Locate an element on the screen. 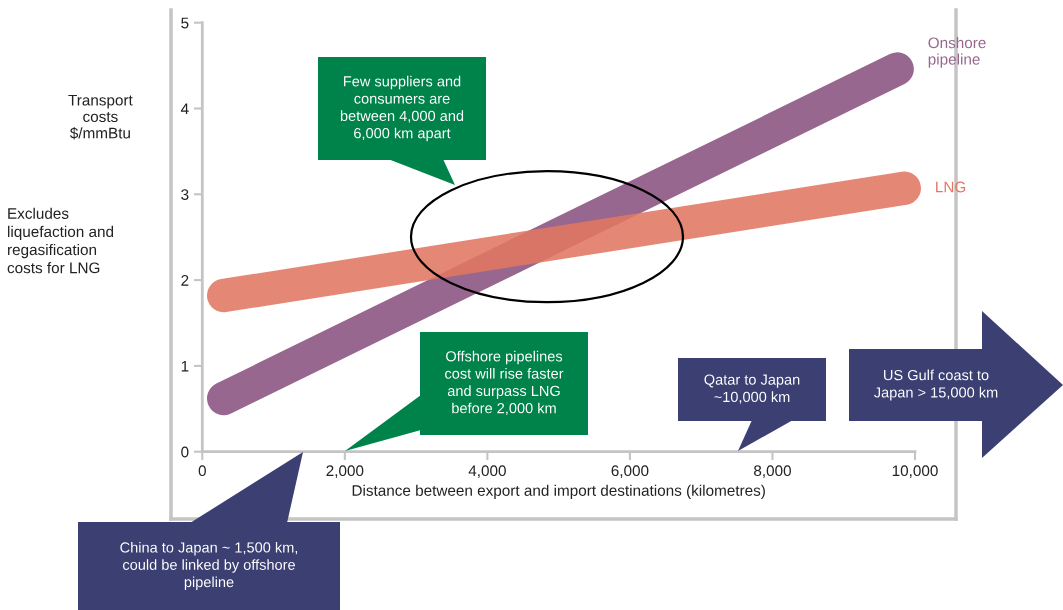  text: LNG is located at coordinates (951, 187).